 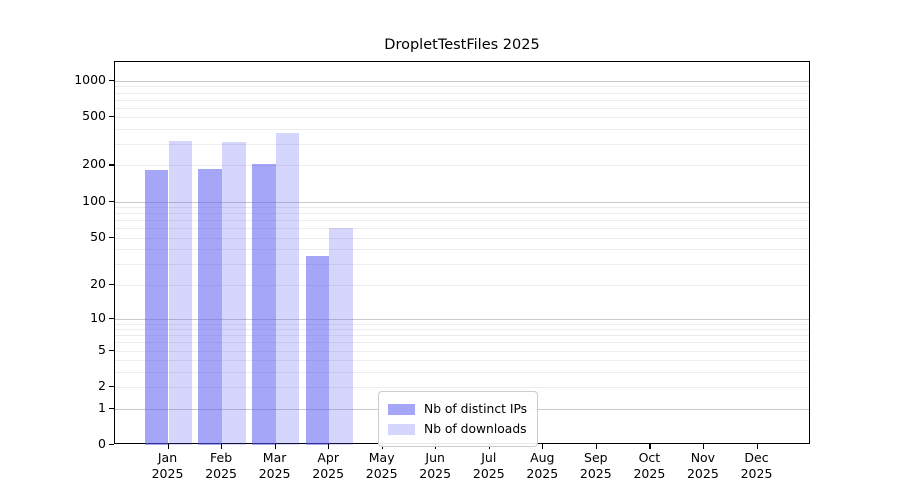 What do you see at coordinates (221, 465) in the screenshot?
I see `x-tick-label: Feb 2025` at bounding box center [221, 465].